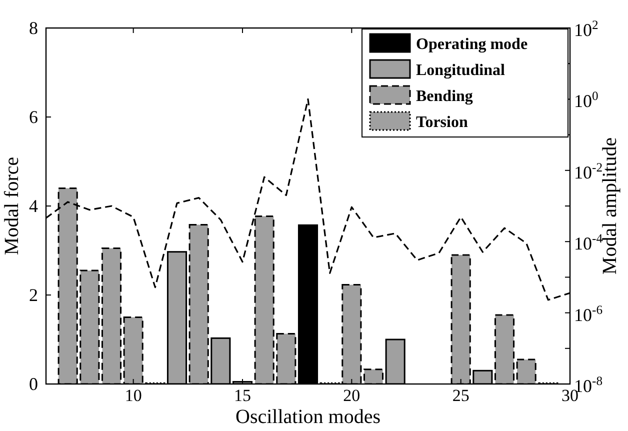 The height and width of the screenshot is (431, 628). Describe the element at coordinates (461, 70) in the screenshot. I see `legend-label: Longitudinal` at that location.